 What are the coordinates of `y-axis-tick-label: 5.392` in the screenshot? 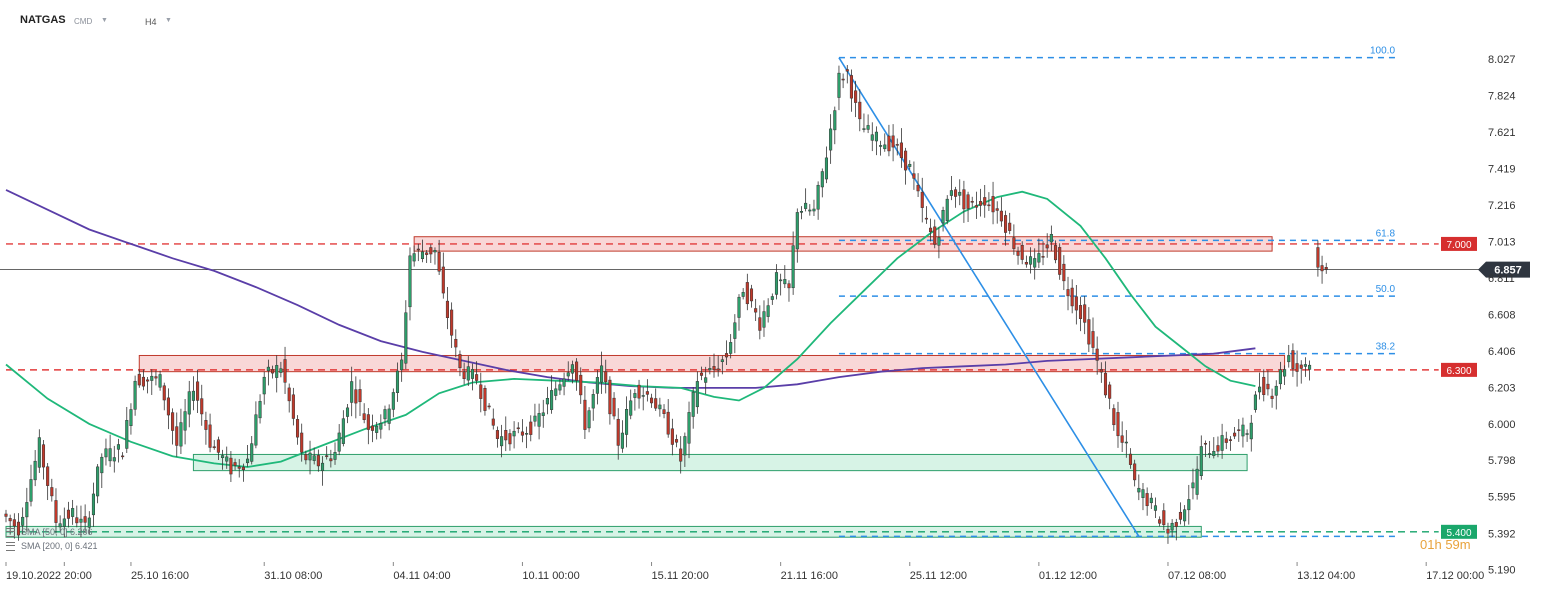 It's located at (1502, 534).